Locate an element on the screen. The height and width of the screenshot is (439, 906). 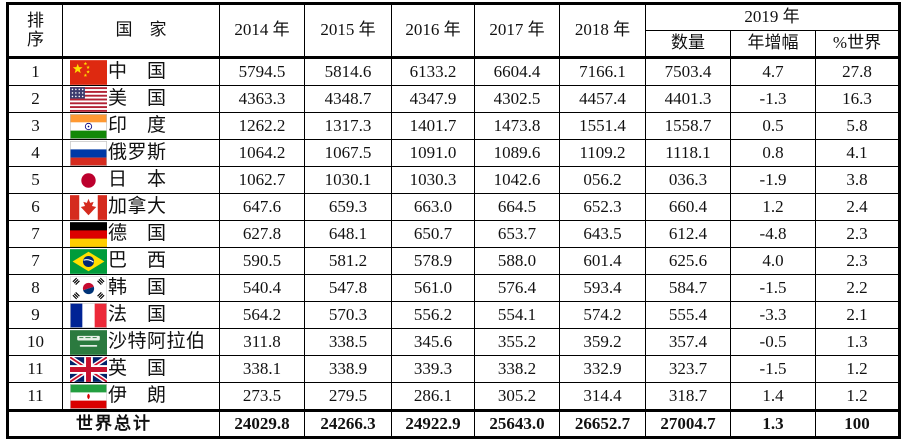
total-2019-growth: 1.3 is located at coordinates (773, 424).